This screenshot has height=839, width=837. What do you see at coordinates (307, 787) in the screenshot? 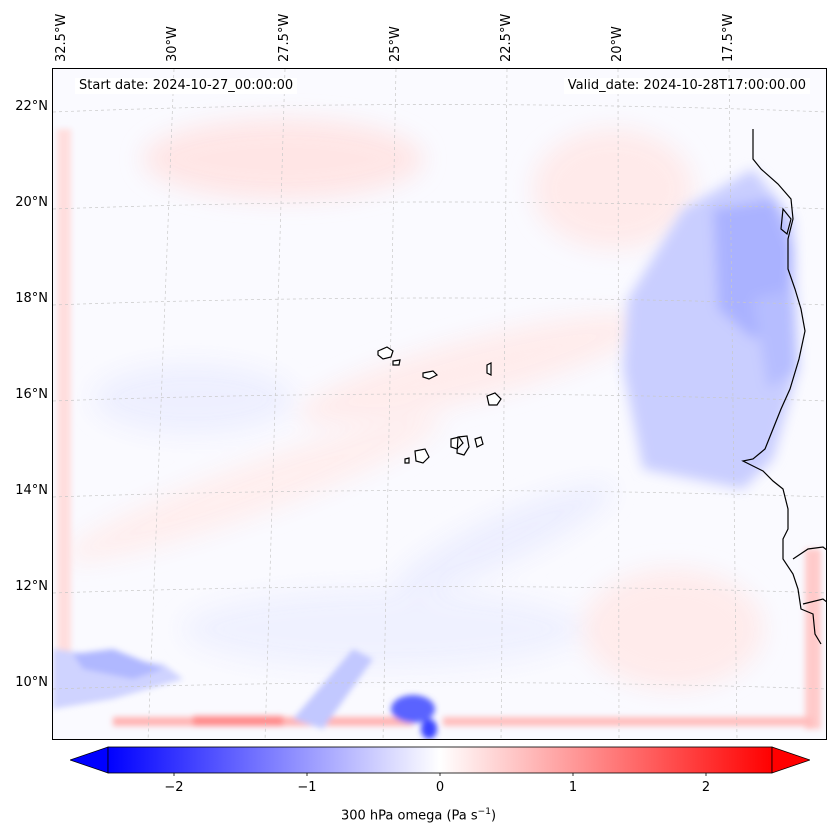
I see `colorbar-tick-neg1: −1` at bounding box center [307, 787].